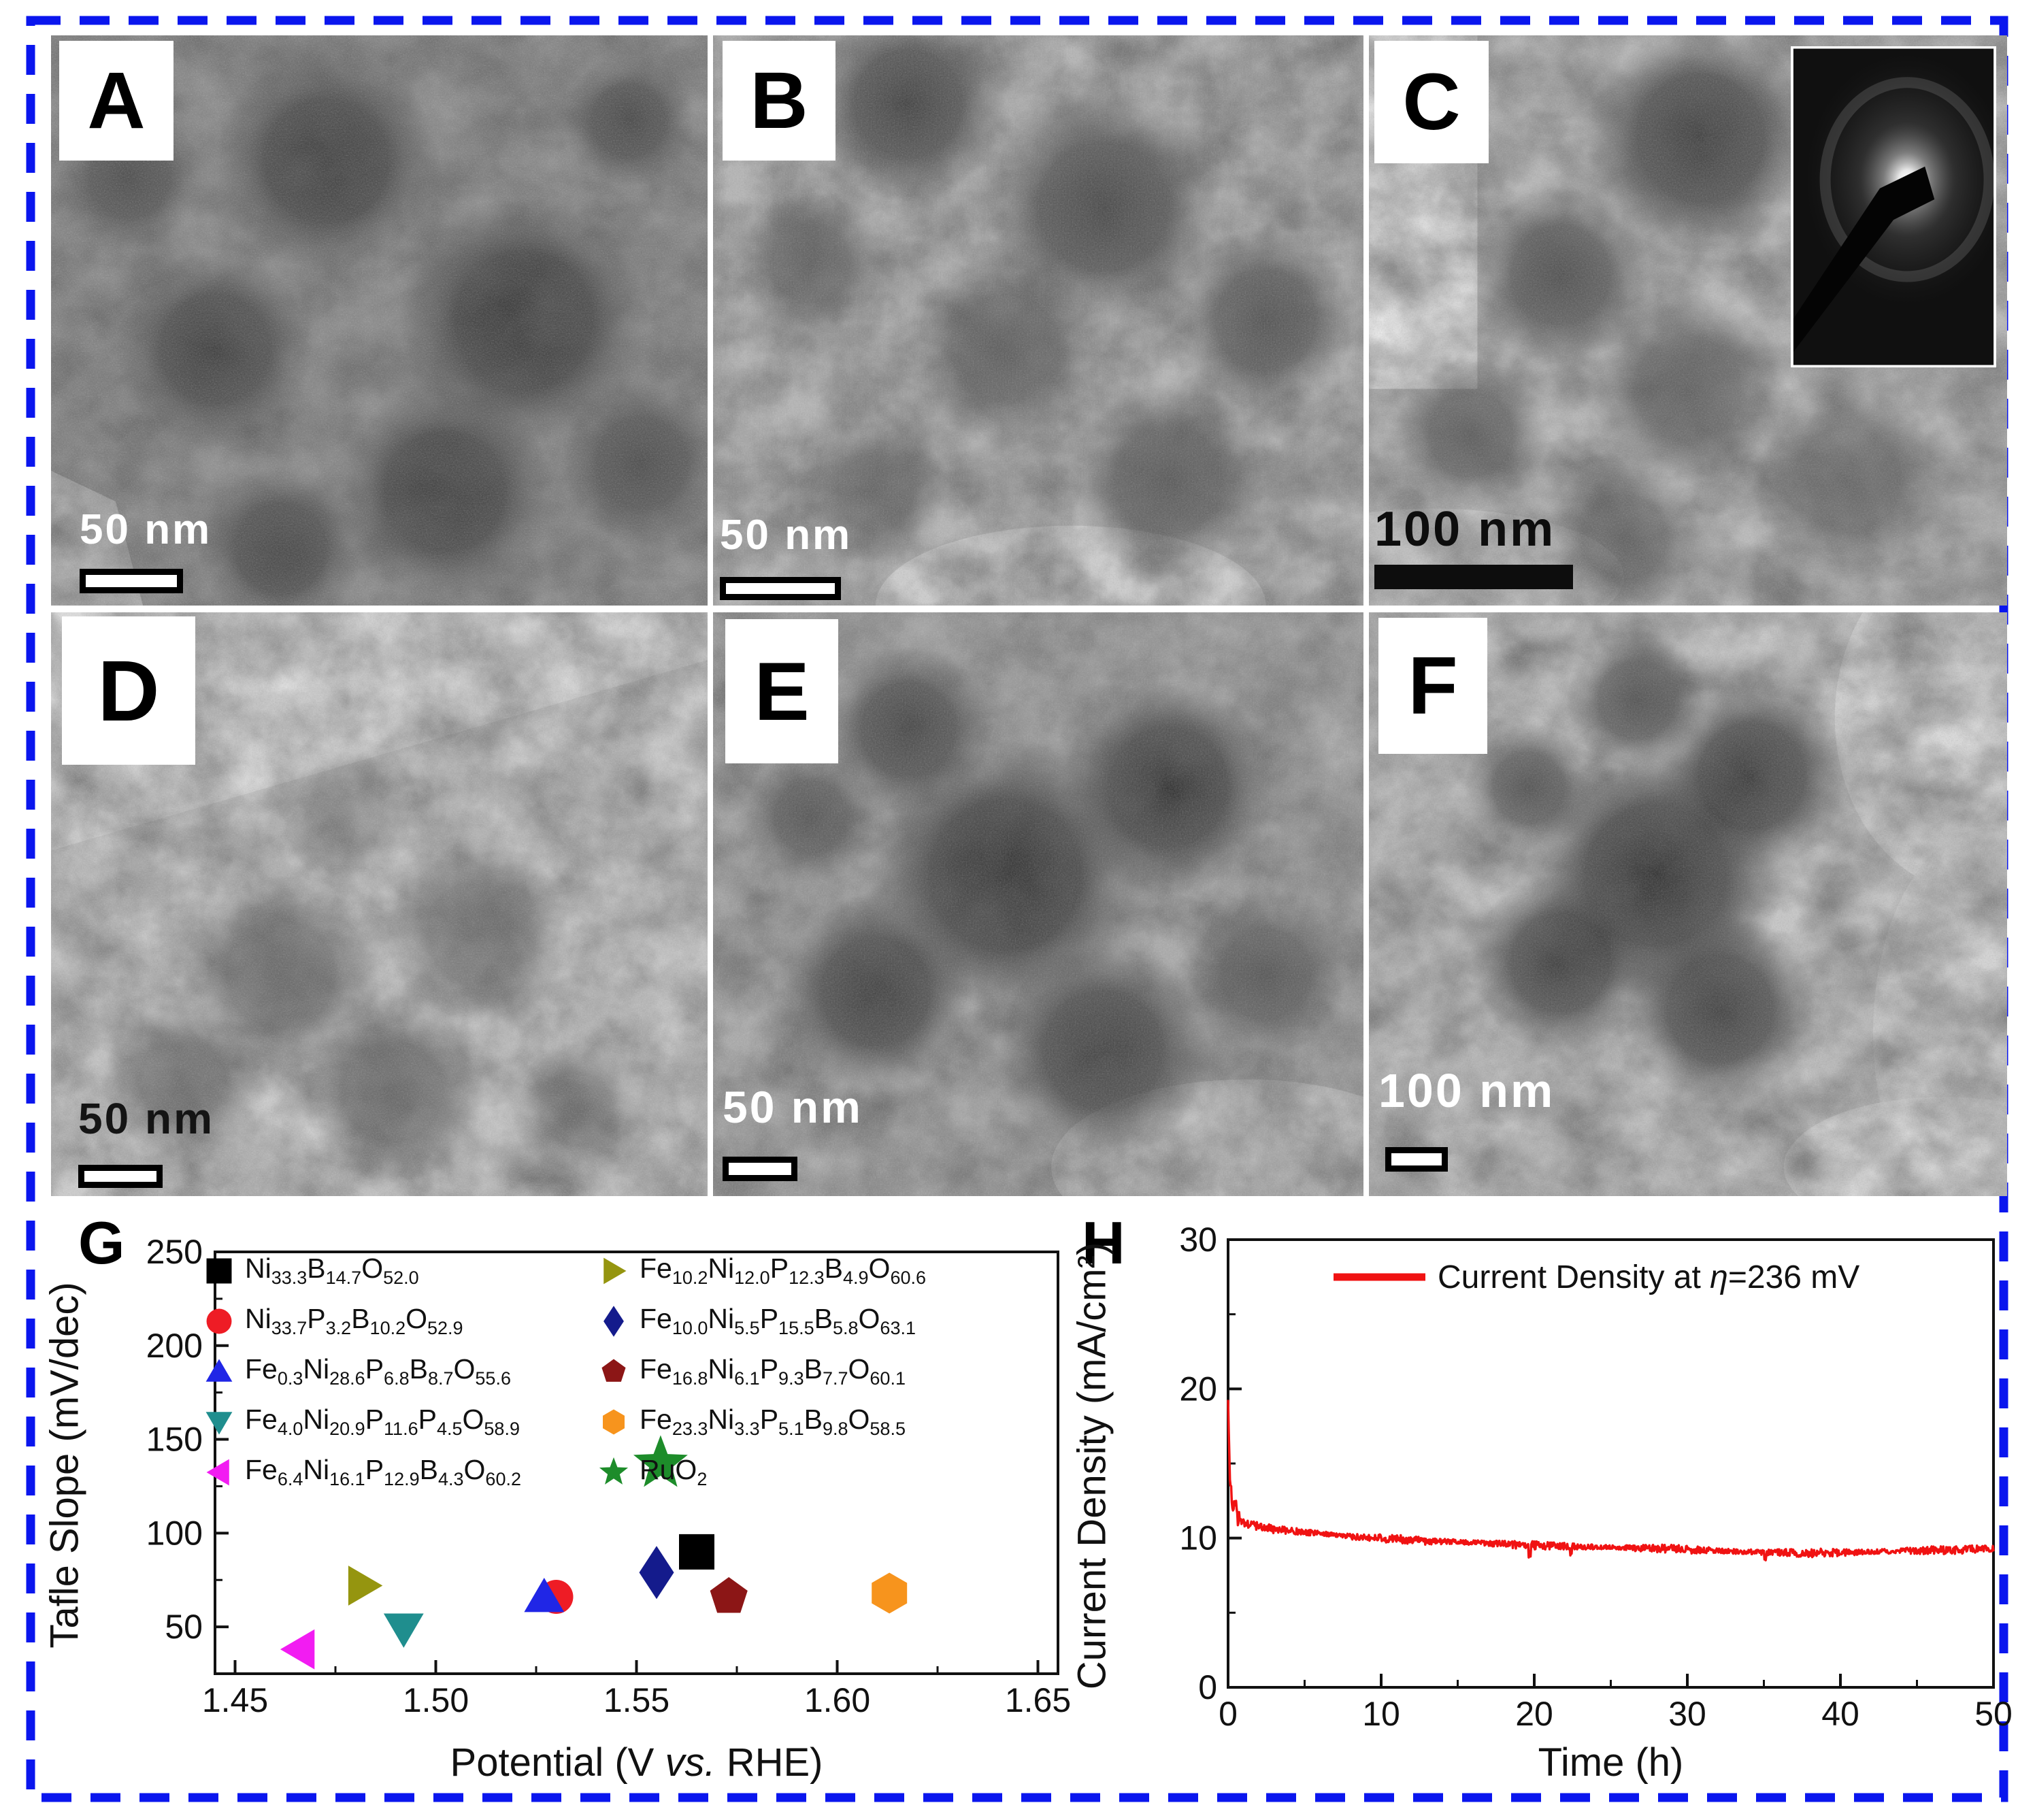 The image size is (2035, 1820). What do you see at coordinates (175, 1533) in the screenshot?
I see `g-y-tick-label: 100` at bounding box center [175, 1533].